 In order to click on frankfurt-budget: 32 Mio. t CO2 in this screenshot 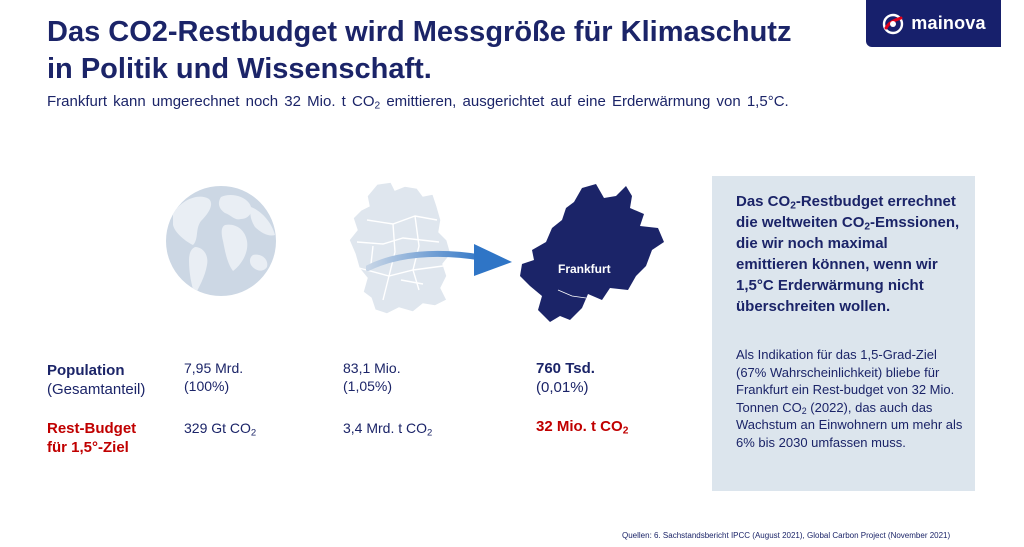, I will do `click(582, 427)`.